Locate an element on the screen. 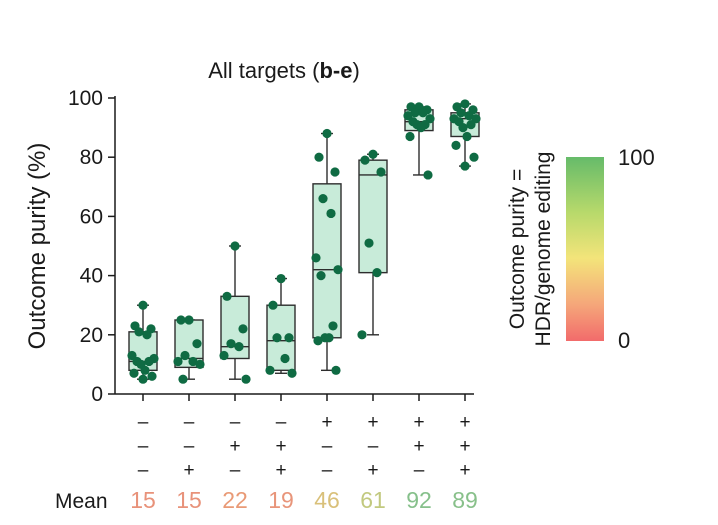 This screenshot has width=718, height=525. mean-value: 19 is located at coordinates (281, 500).